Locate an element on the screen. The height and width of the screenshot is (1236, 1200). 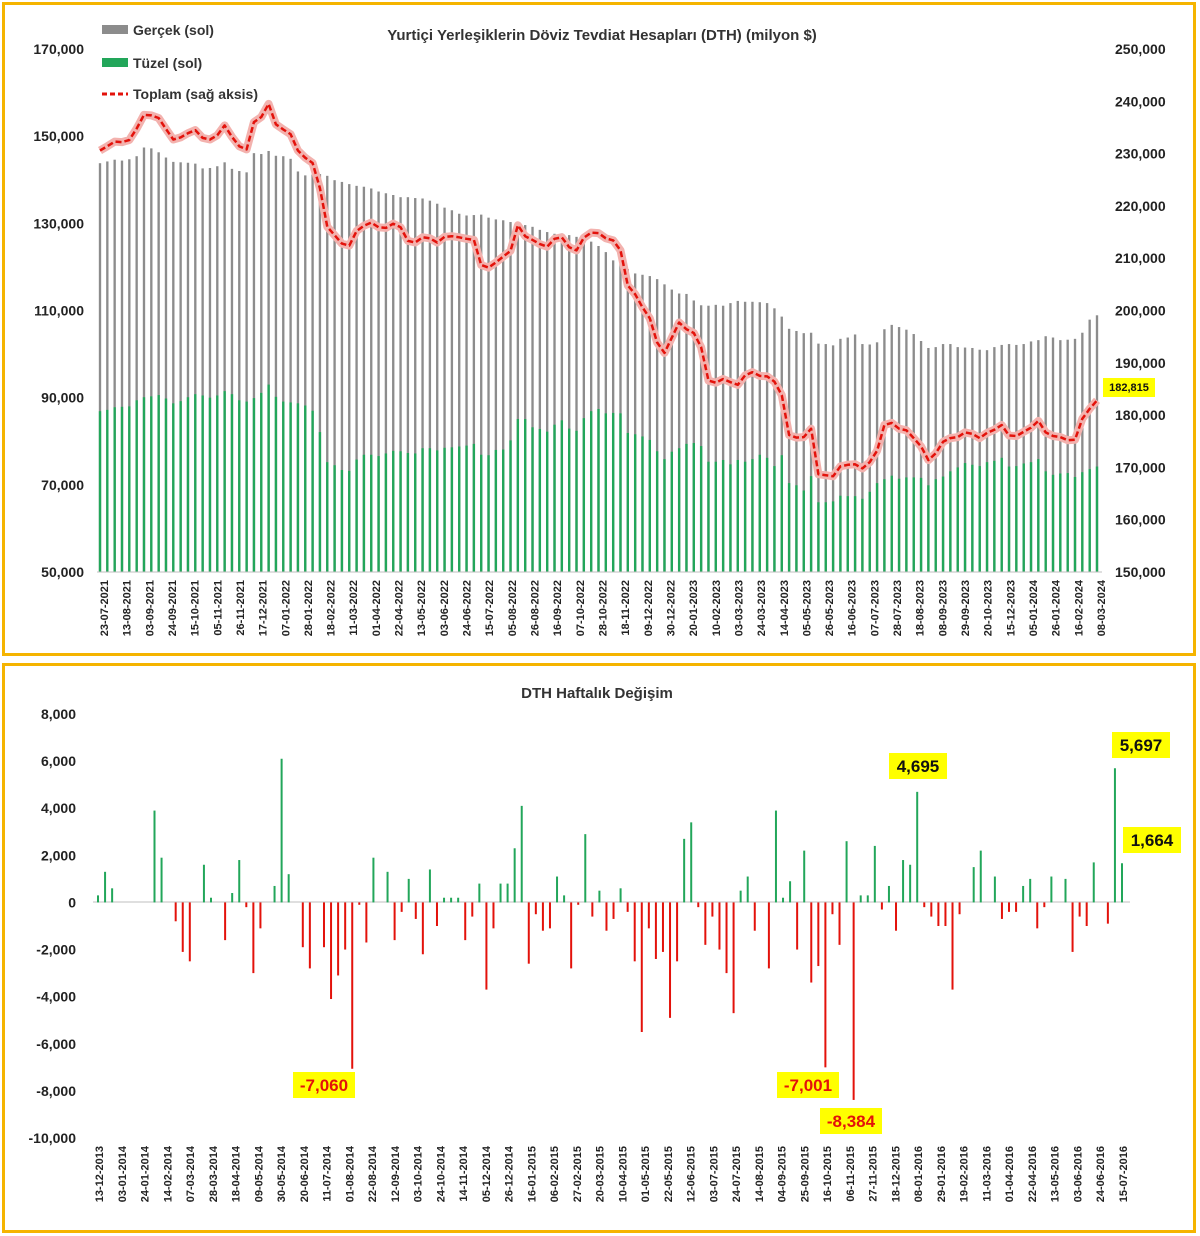
weekly-y-tick: 0 is located at coordinates (72, 902).